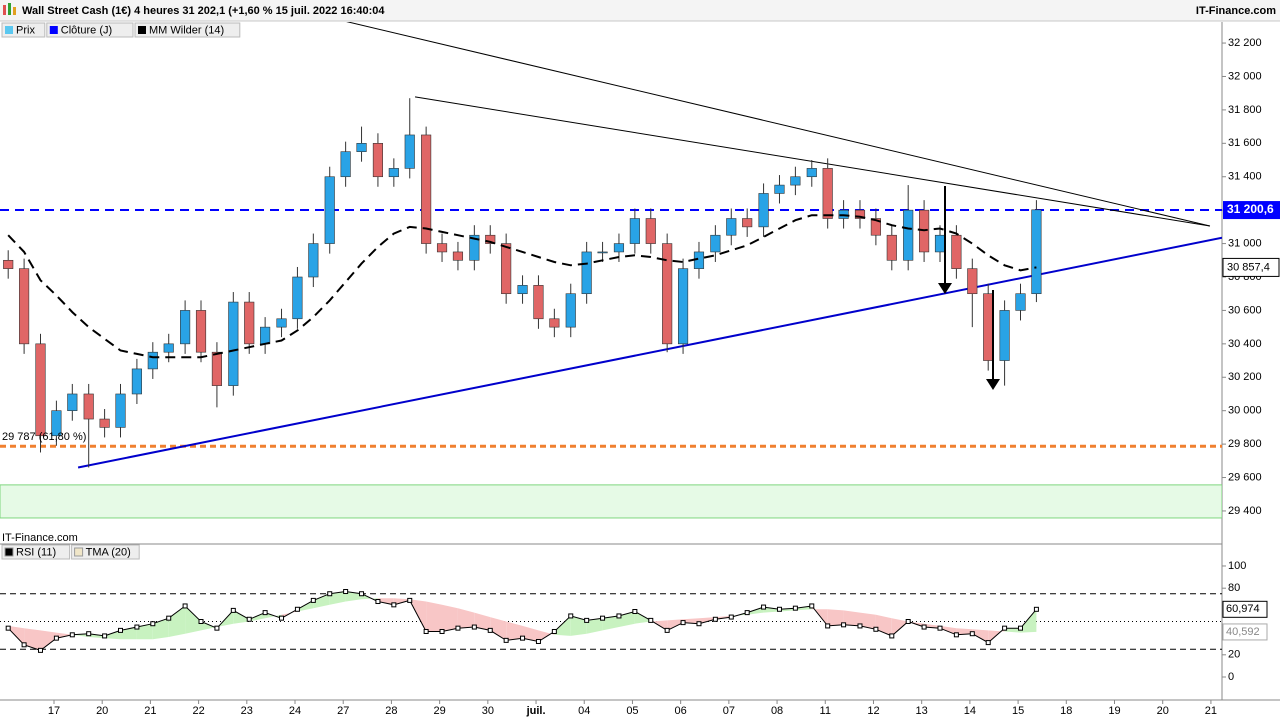 Image resolution: width=1280 pixels, height=720 pixels. Describe the element at coordinates (777, 711) in the screenshot. I see `x-tick-label: 08` at that location.